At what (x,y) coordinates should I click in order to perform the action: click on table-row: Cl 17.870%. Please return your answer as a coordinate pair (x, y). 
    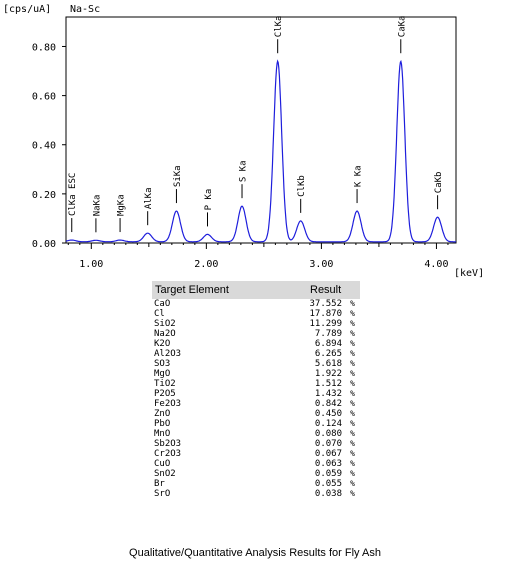
    Looking at the image, I should click on (256, 314).